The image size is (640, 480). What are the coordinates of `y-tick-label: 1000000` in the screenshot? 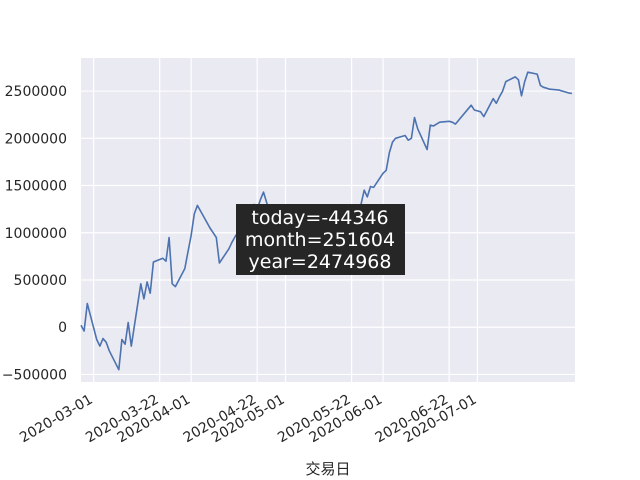 It's located at (36, 234).